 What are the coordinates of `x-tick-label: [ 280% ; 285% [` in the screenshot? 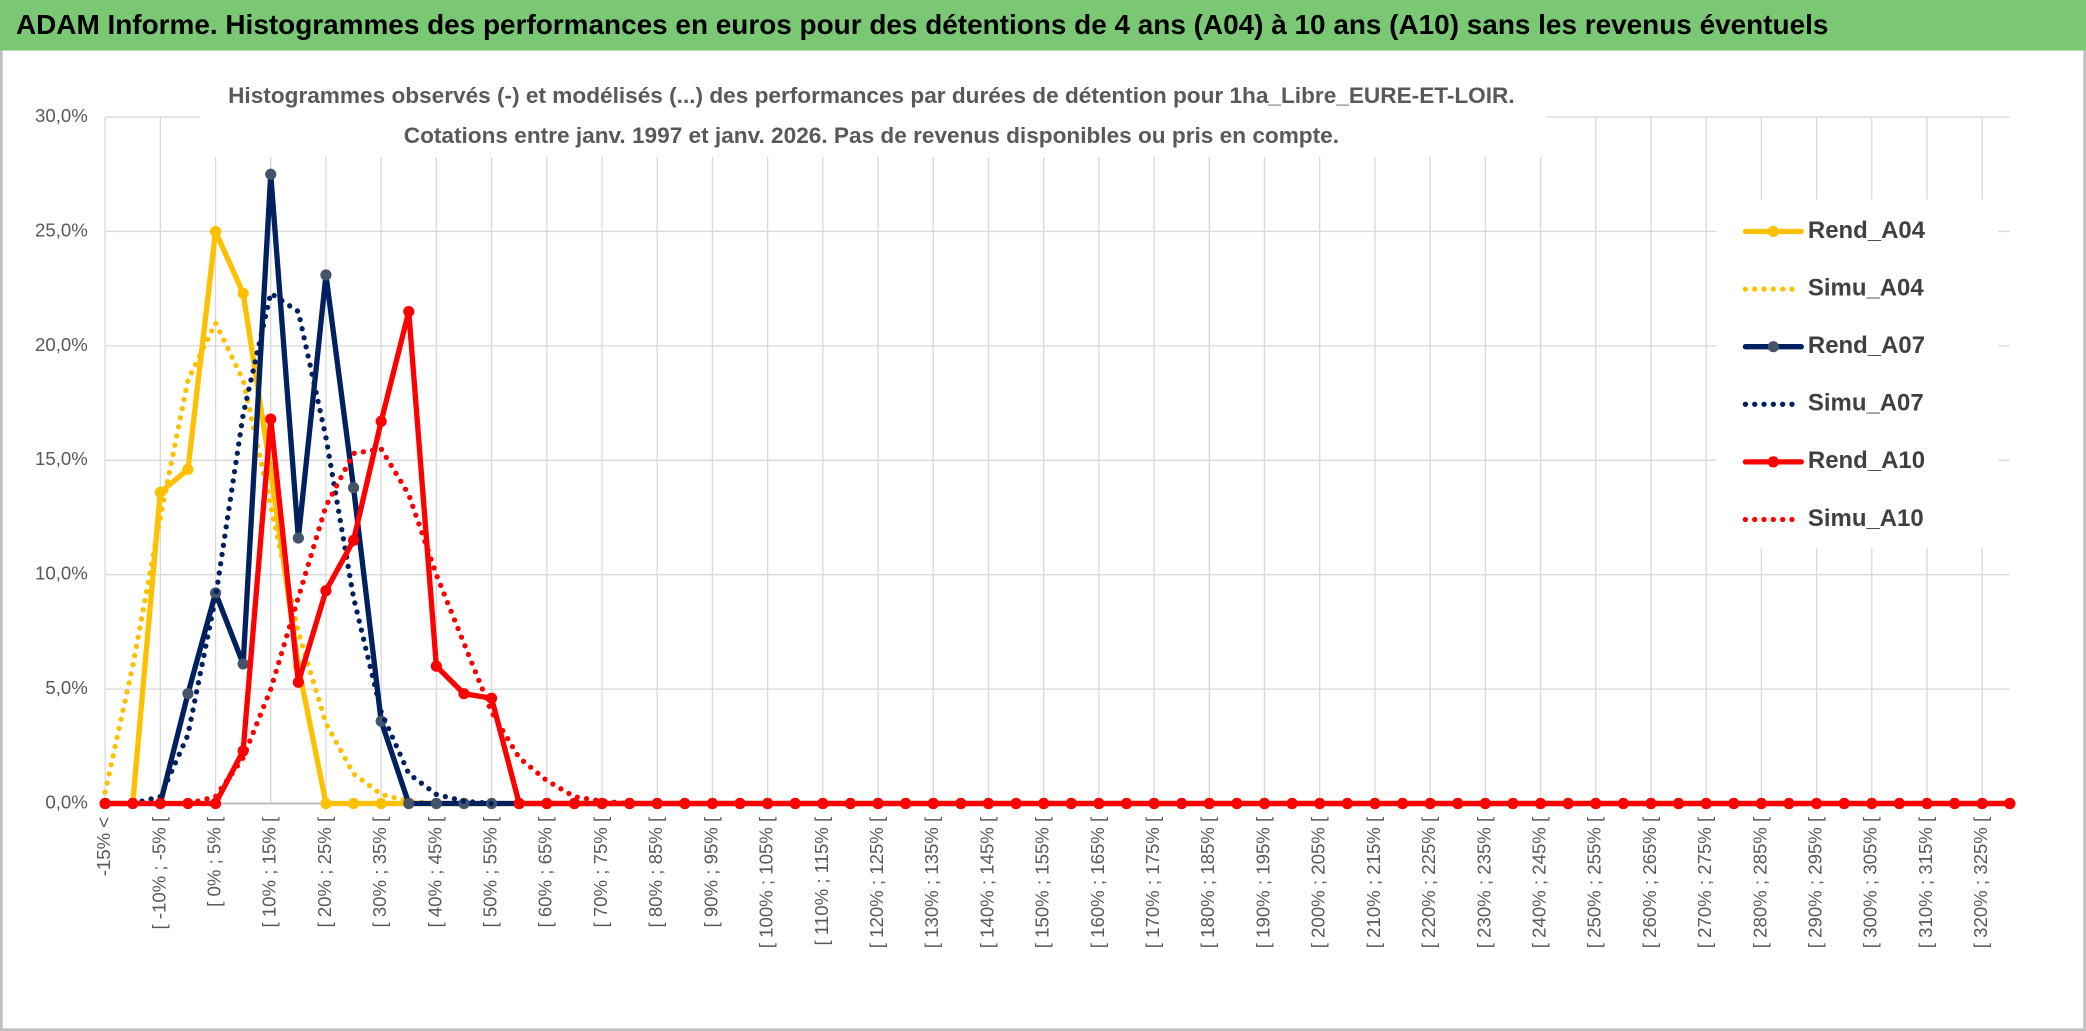 It's located at (1759, 882).